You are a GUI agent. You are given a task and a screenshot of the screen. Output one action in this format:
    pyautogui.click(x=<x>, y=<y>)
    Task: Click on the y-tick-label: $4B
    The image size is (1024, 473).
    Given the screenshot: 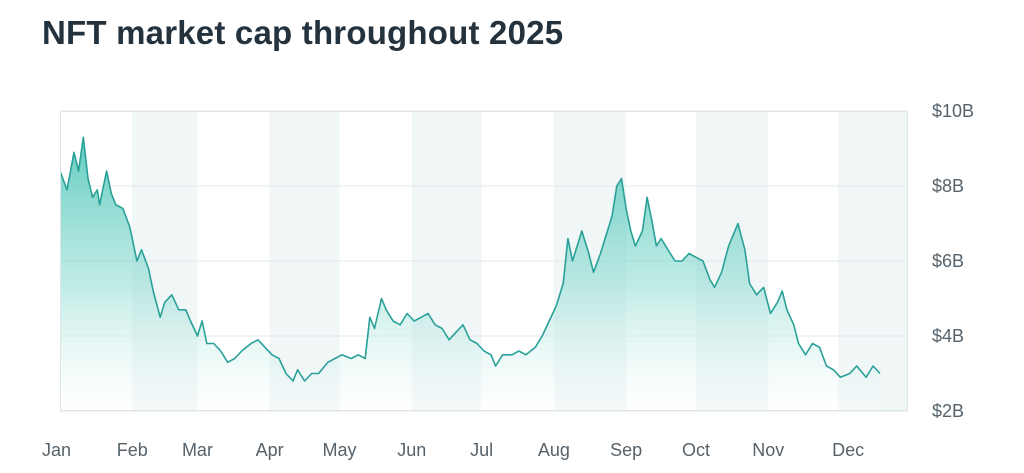 What is the action you would take?
    pyautogui.click(x=948, y=336)
    